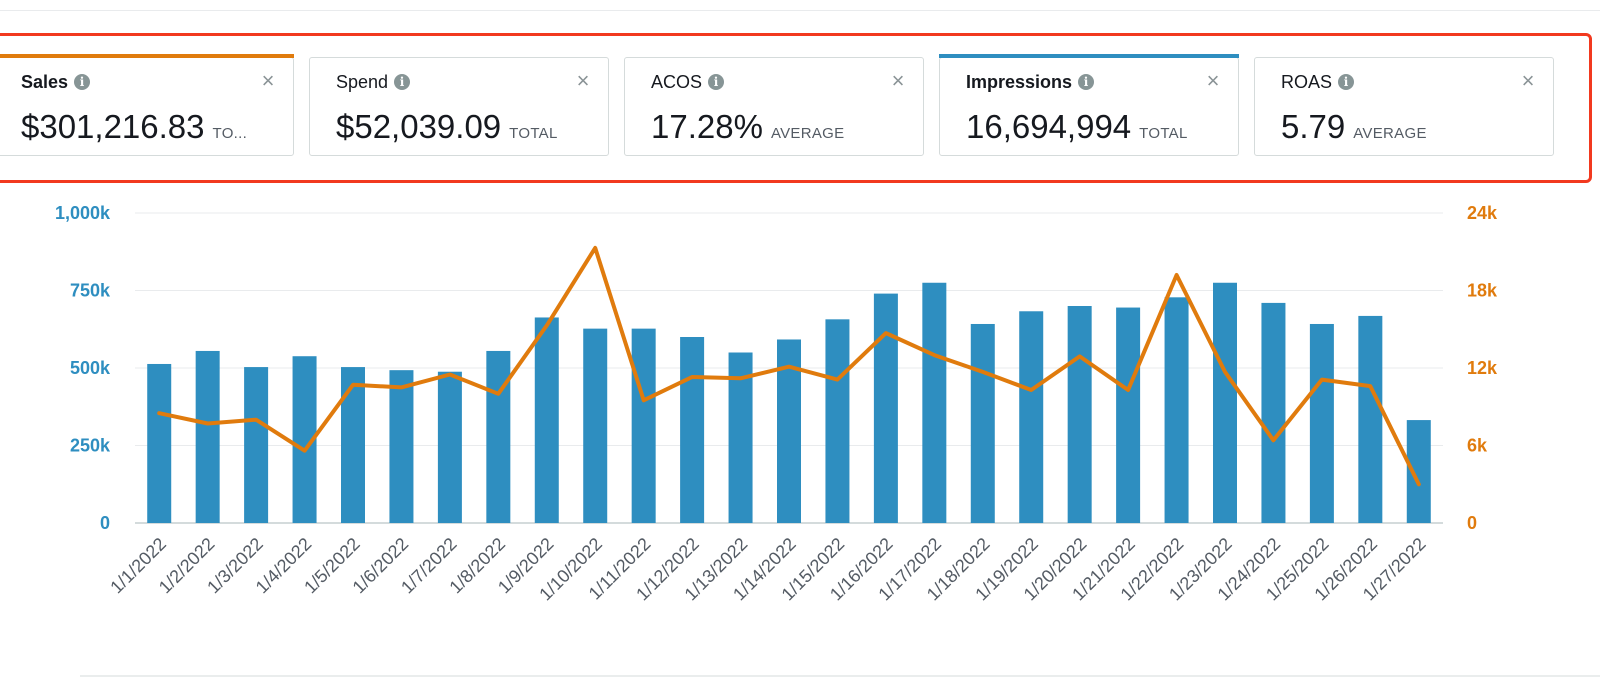 This screenshot has height=684, width=1600. What do you see at coordinates (800, 10) in the screenshot?
I see `panel-top-border` at bounding box center [800, 10].